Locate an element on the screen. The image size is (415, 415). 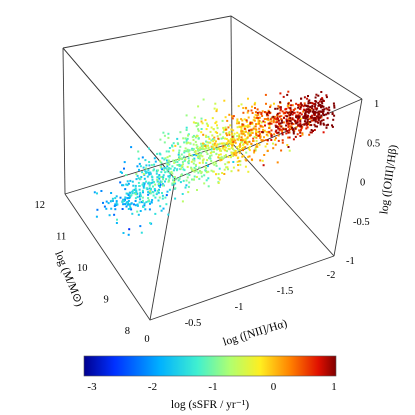
colorbar: -3 -2 -1 0 1 log (sSFR / yr⁻¹) is located at coordinates (210, 383).